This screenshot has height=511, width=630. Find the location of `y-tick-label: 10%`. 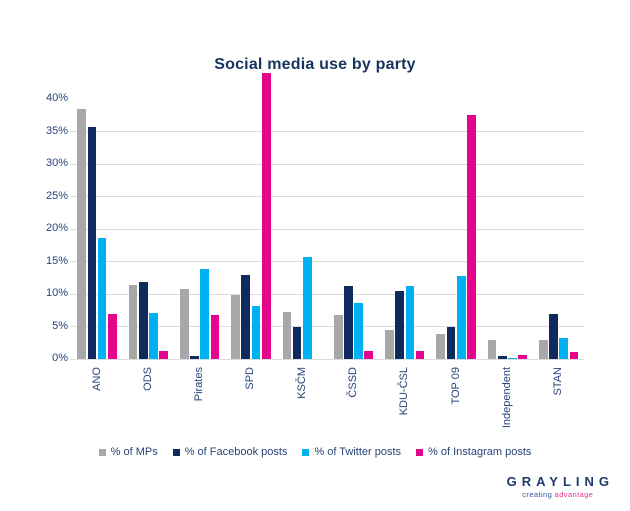

y-tick-label: 10% is located at coordinates (56, 293).